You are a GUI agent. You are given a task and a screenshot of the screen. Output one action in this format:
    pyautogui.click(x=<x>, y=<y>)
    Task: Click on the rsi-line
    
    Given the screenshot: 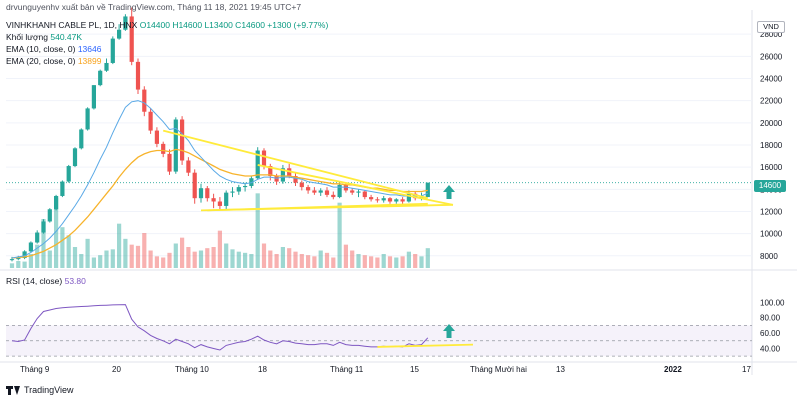 What is the action you would take?
    pyautogui.click(x=220, y=327)
    